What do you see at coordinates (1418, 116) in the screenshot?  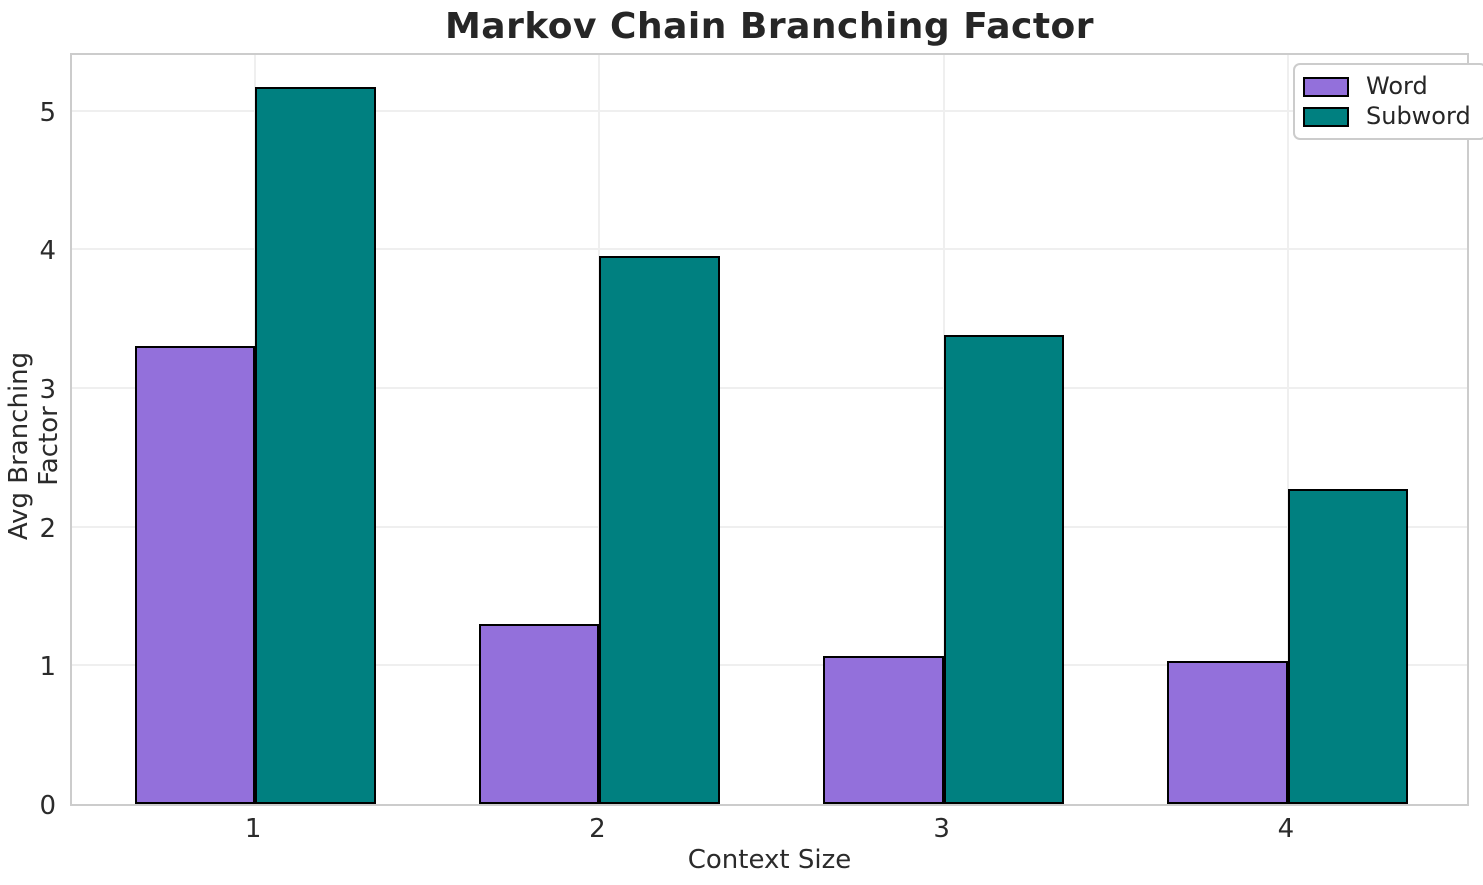 I see `legend-label-subword: Subword` at bounding box center [1418, 116].